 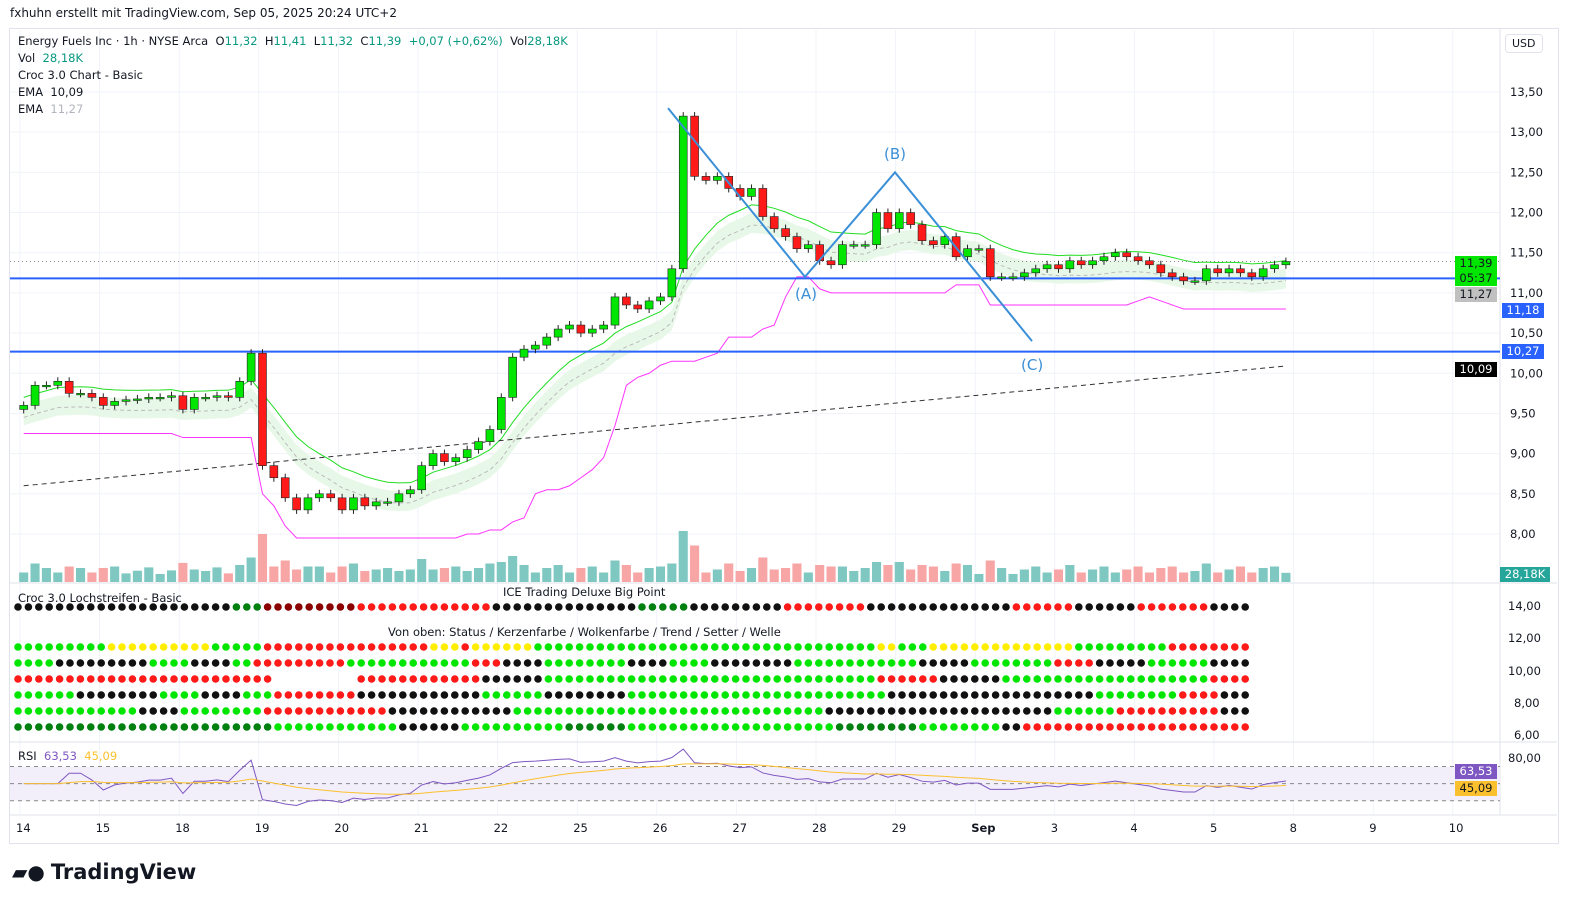 What do you see at coordinates (100, 598) in the screenshot?
I see `lochstreifen-legend: Croc 3.0 Lochstreifen - Basic` at bounding box center [100, 598].